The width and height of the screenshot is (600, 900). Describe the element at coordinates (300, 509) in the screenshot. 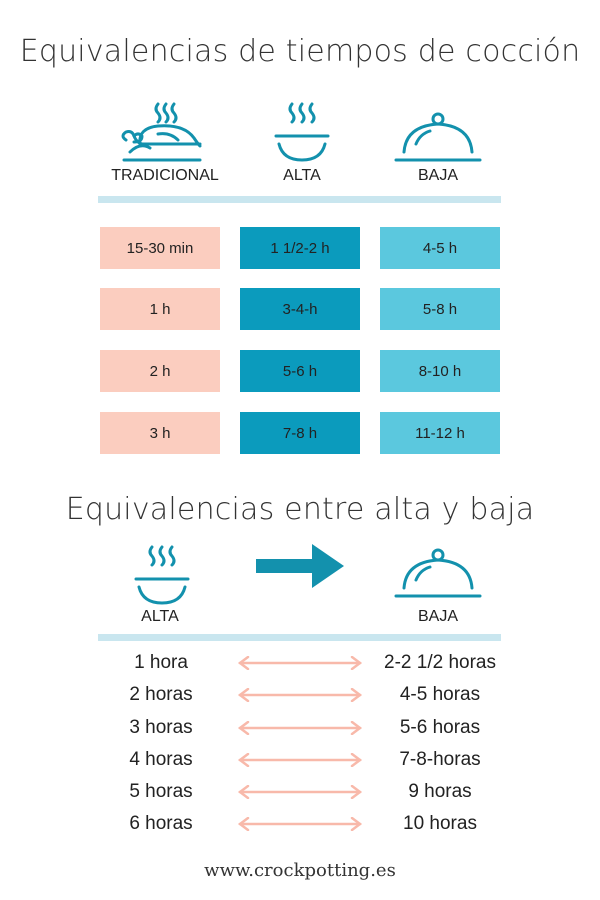

I see `section-title: Equivalencias entre alta y baja` at that location.